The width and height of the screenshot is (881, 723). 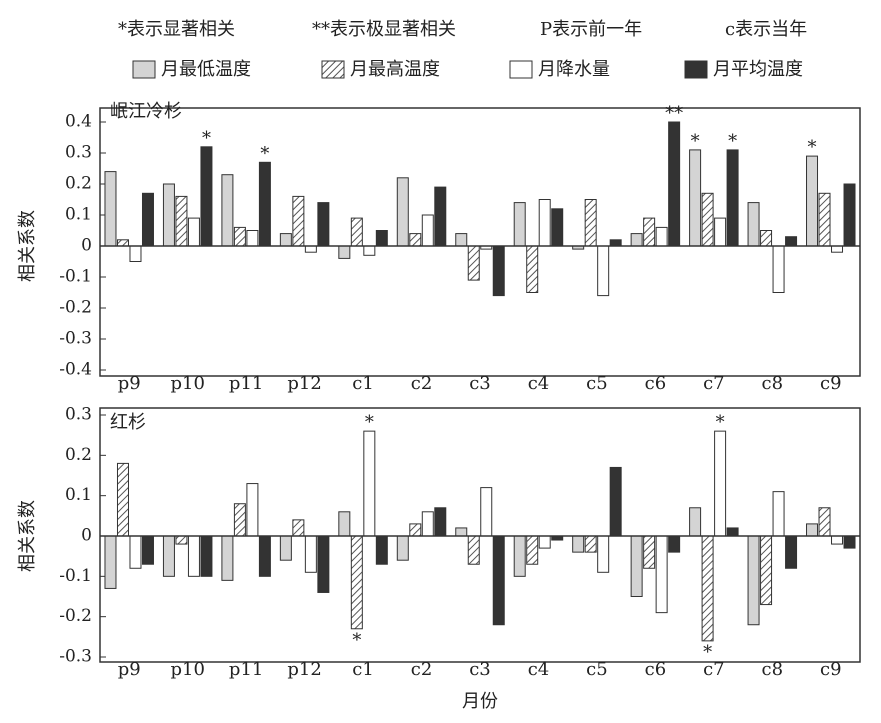 I want to click on x-tick-label: c8, so click(x=773, y=669).